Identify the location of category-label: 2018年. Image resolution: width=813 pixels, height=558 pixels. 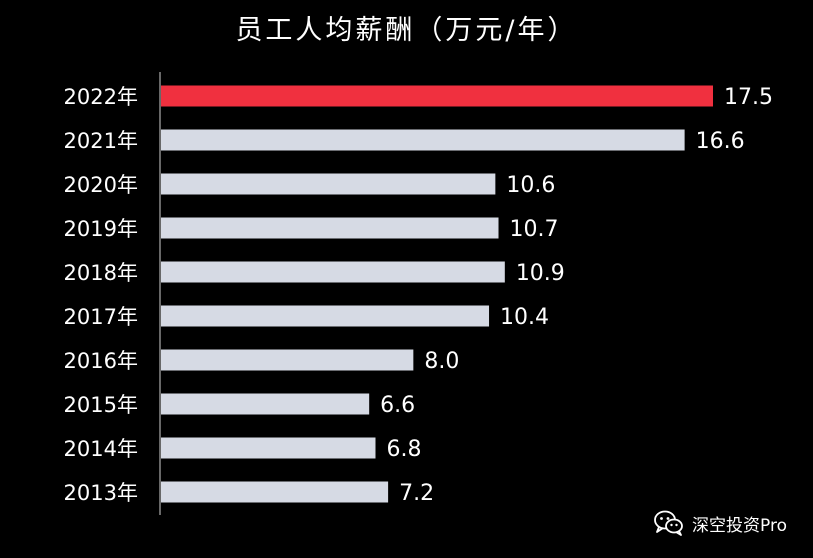
(101, 273).